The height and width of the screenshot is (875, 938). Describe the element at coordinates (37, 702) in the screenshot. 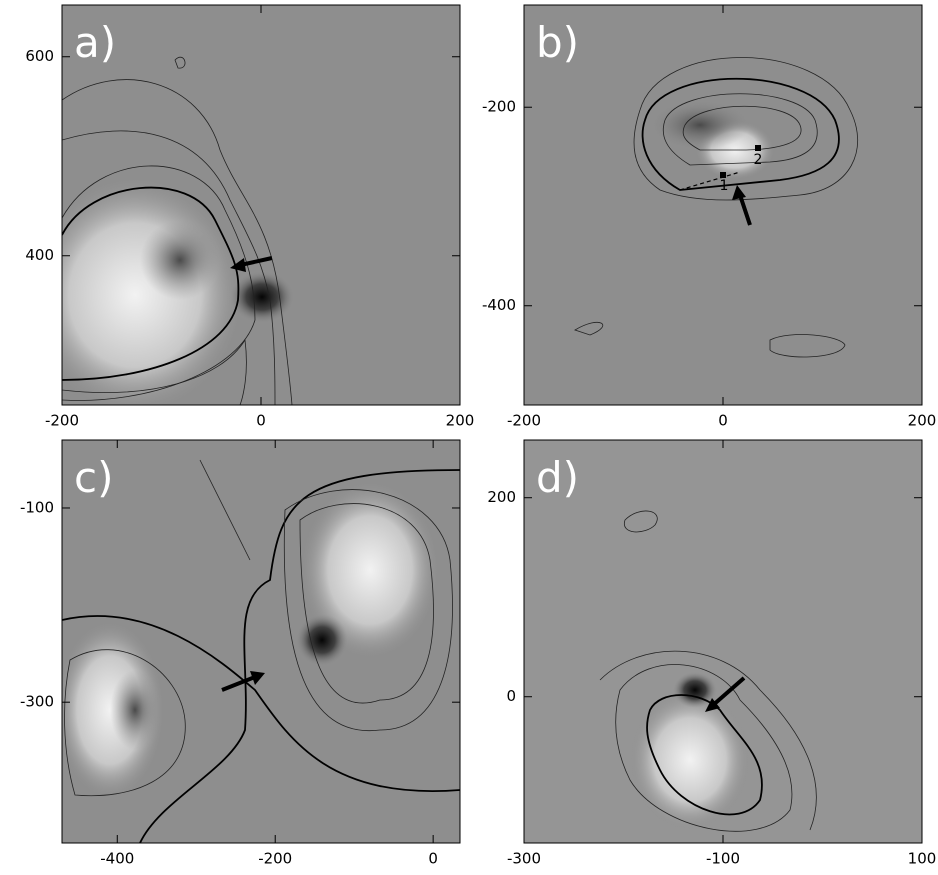

I see `y-tick-label: -300` at that location.